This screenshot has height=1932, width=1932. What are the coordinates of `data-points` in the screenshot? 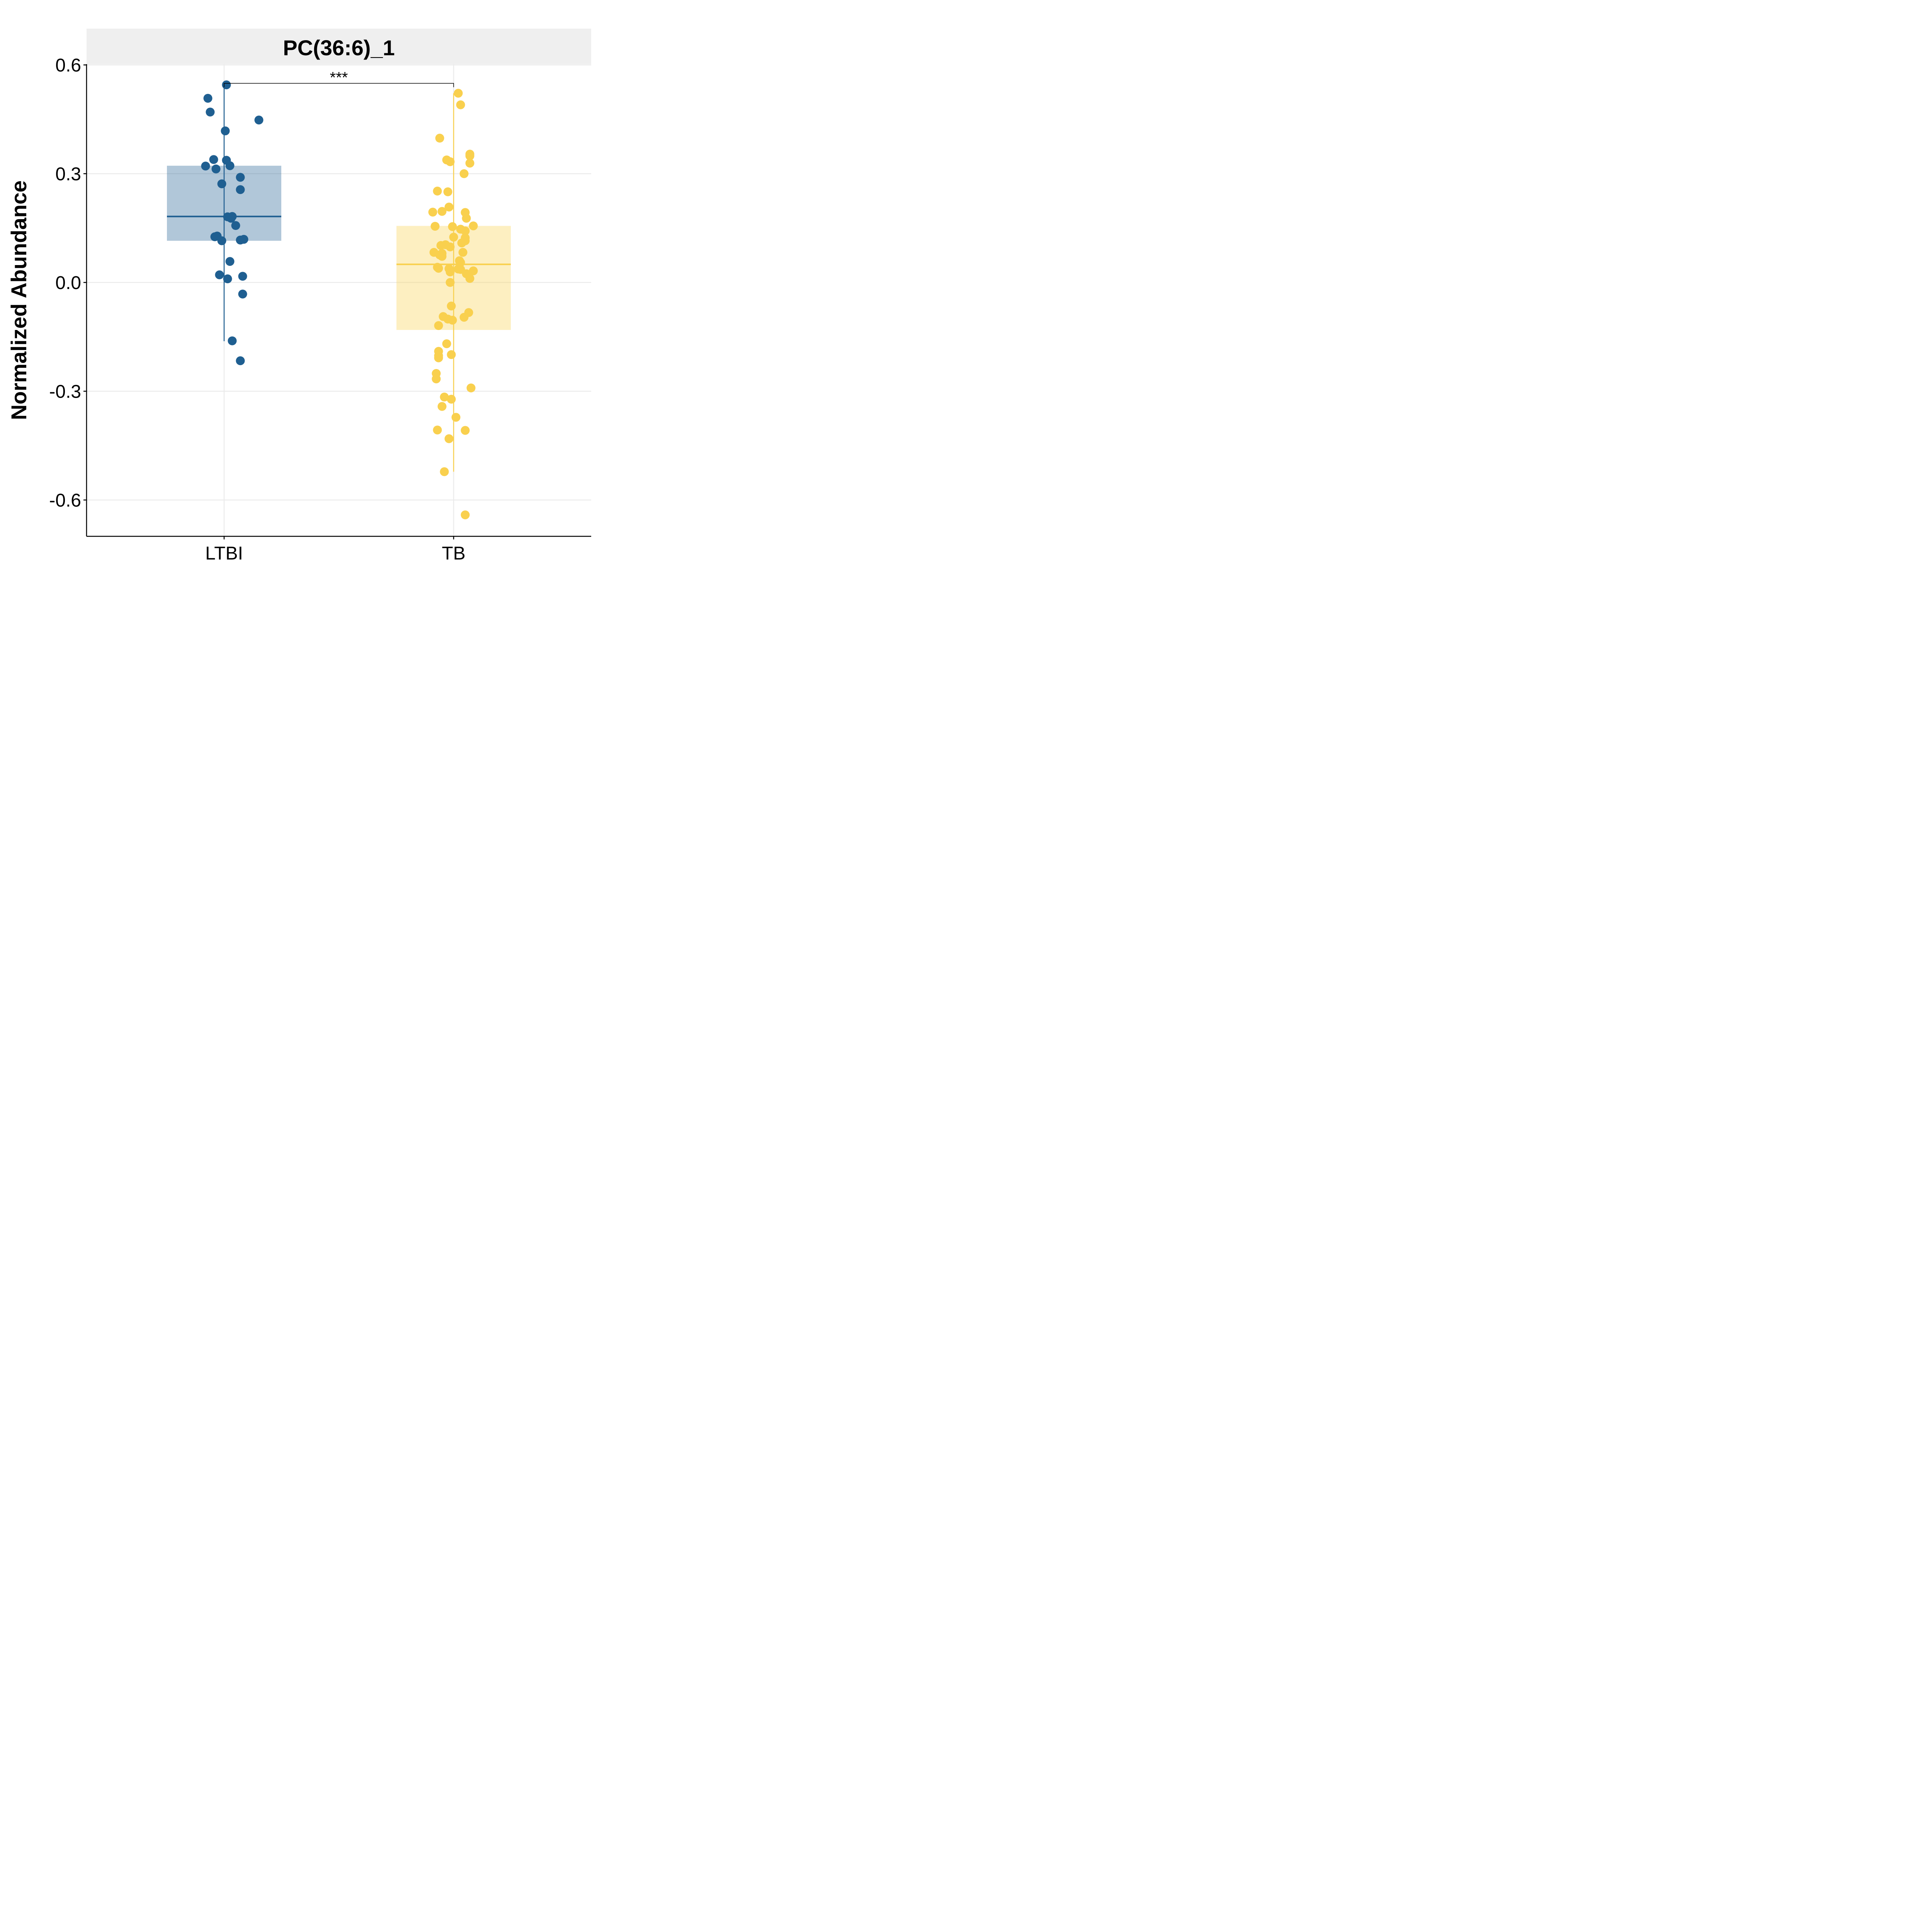 It's located at (339, 300).